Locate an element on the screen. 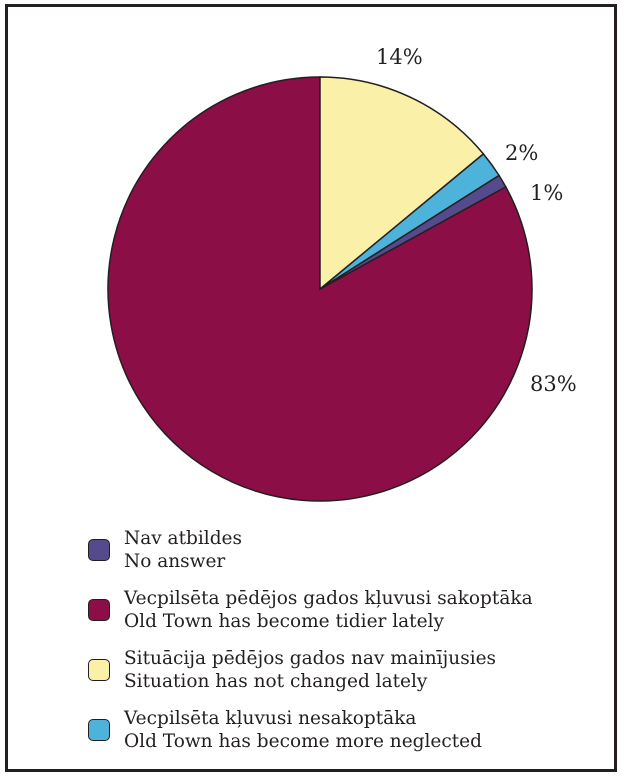  legend-label-en: Old Town has become tidier lately is located at coordinates (284, 621).